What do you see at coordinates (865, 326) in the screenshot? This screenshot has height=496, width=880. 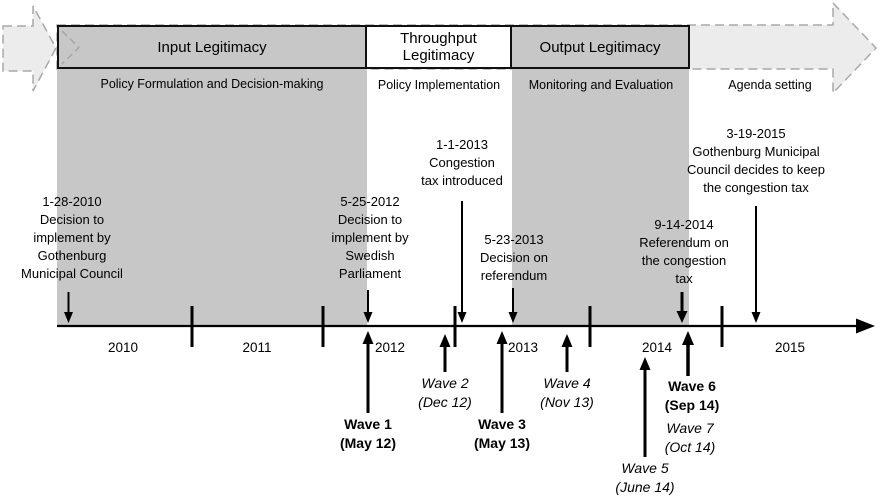 I see `timeline-arrowhead-icon` at bounding box center [865, 326].